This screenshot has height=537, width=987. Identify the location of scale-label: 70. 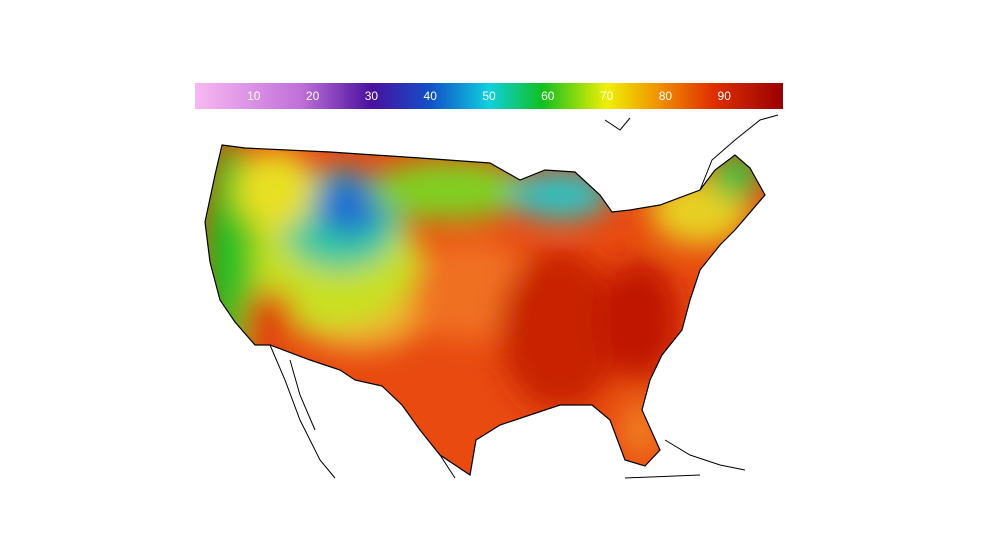
(607, 96).